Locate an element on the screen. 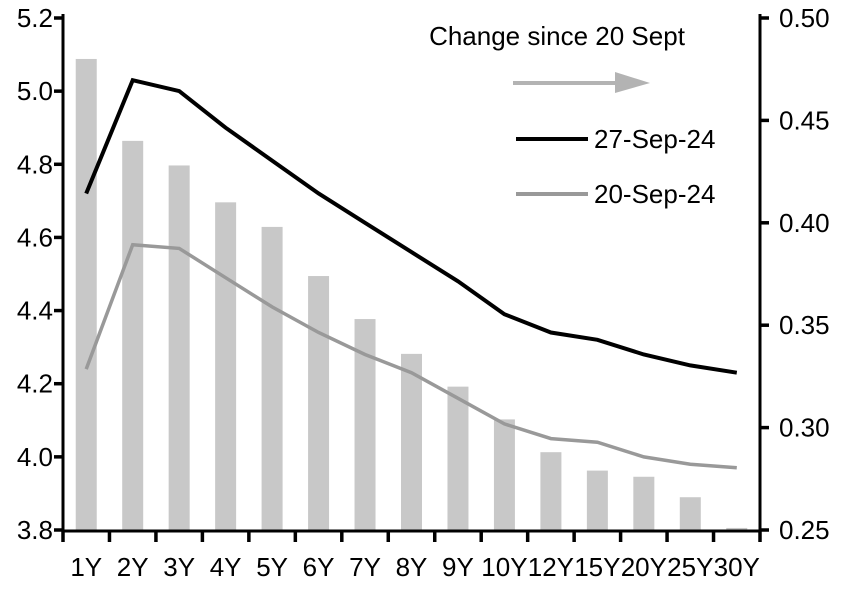 Image resolution: width=852 pixels, height=589 pixels. right-axis-tick-label: 0.40 is located at coordinates (804, 223).